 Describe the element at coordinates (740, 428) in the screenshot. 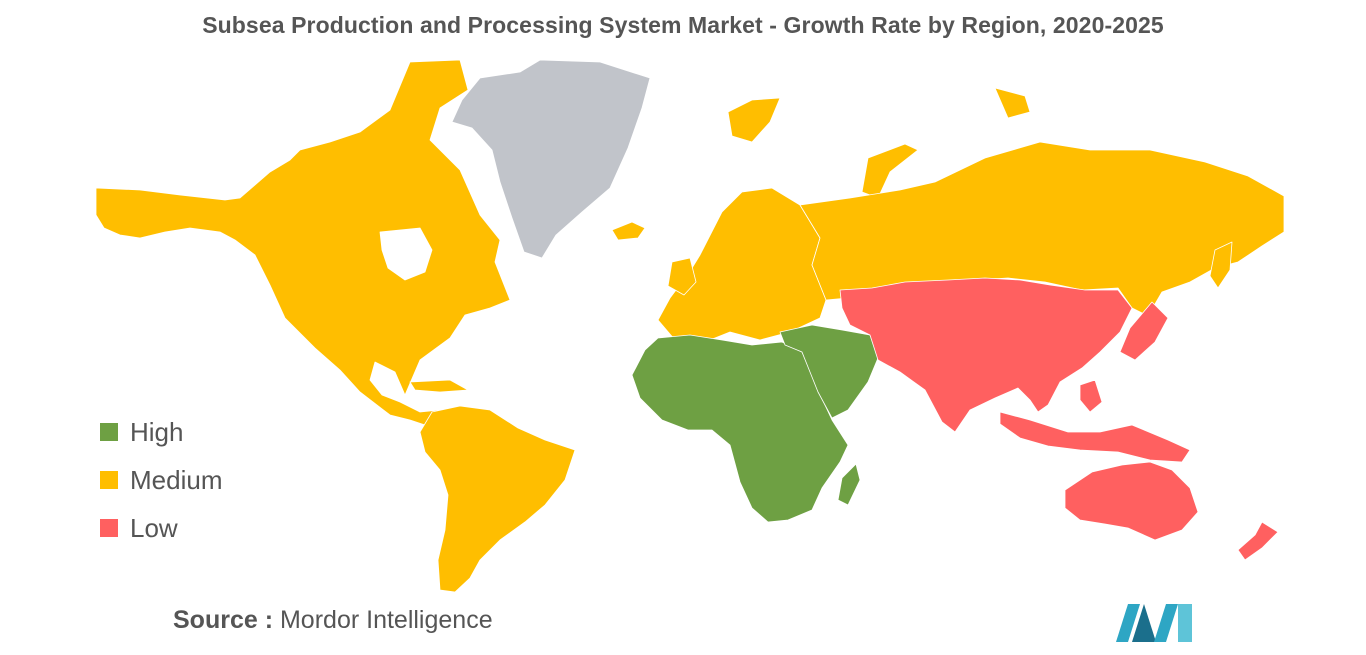

I see `region-africa` at that location.